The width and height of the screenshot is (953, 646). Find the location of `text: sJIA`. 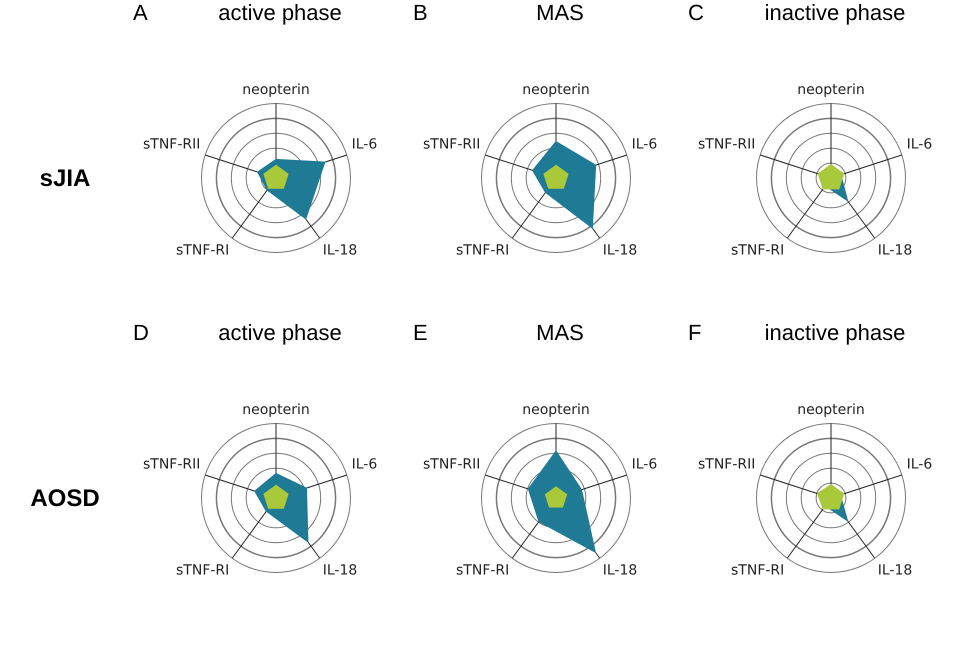

text: sJIA is located at coordinates (65, 179).